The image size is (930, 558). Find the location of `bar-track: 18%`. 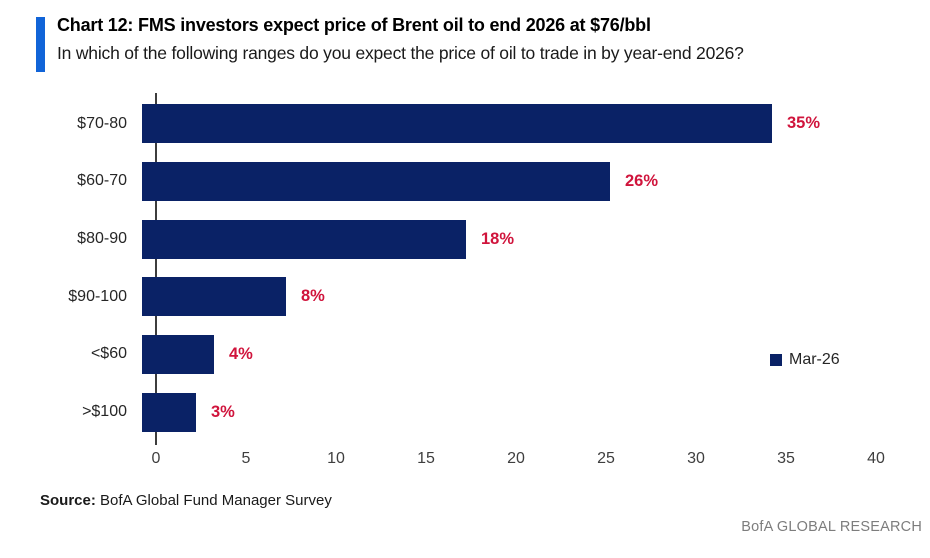

bar-track: 18% is located at coordinates (536, 239).